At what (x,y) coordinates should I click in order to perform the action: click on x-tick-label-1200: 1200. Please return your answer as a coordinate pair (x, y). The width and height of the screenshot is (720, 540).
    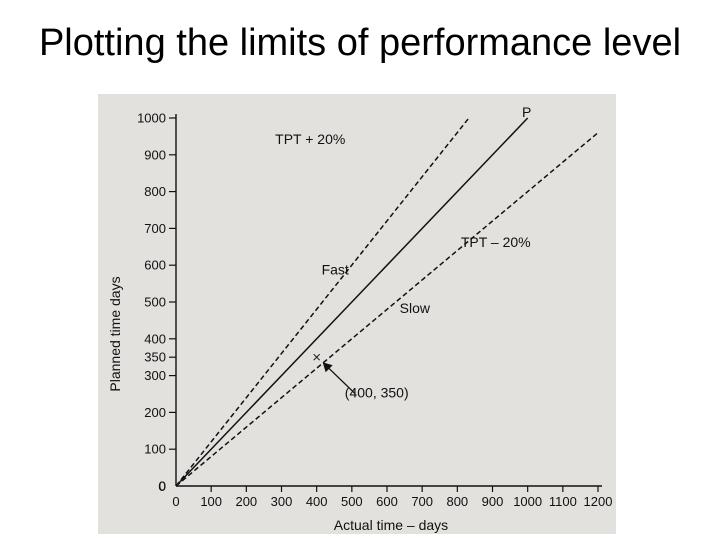
    Looking at the image, I should click on (598, 501).